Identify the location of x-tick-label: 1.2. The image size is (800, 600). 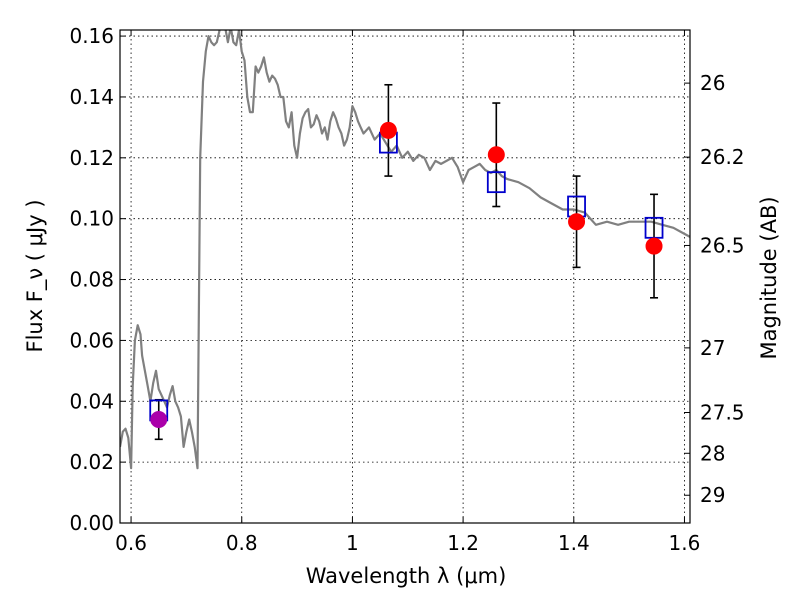
(463, 543).